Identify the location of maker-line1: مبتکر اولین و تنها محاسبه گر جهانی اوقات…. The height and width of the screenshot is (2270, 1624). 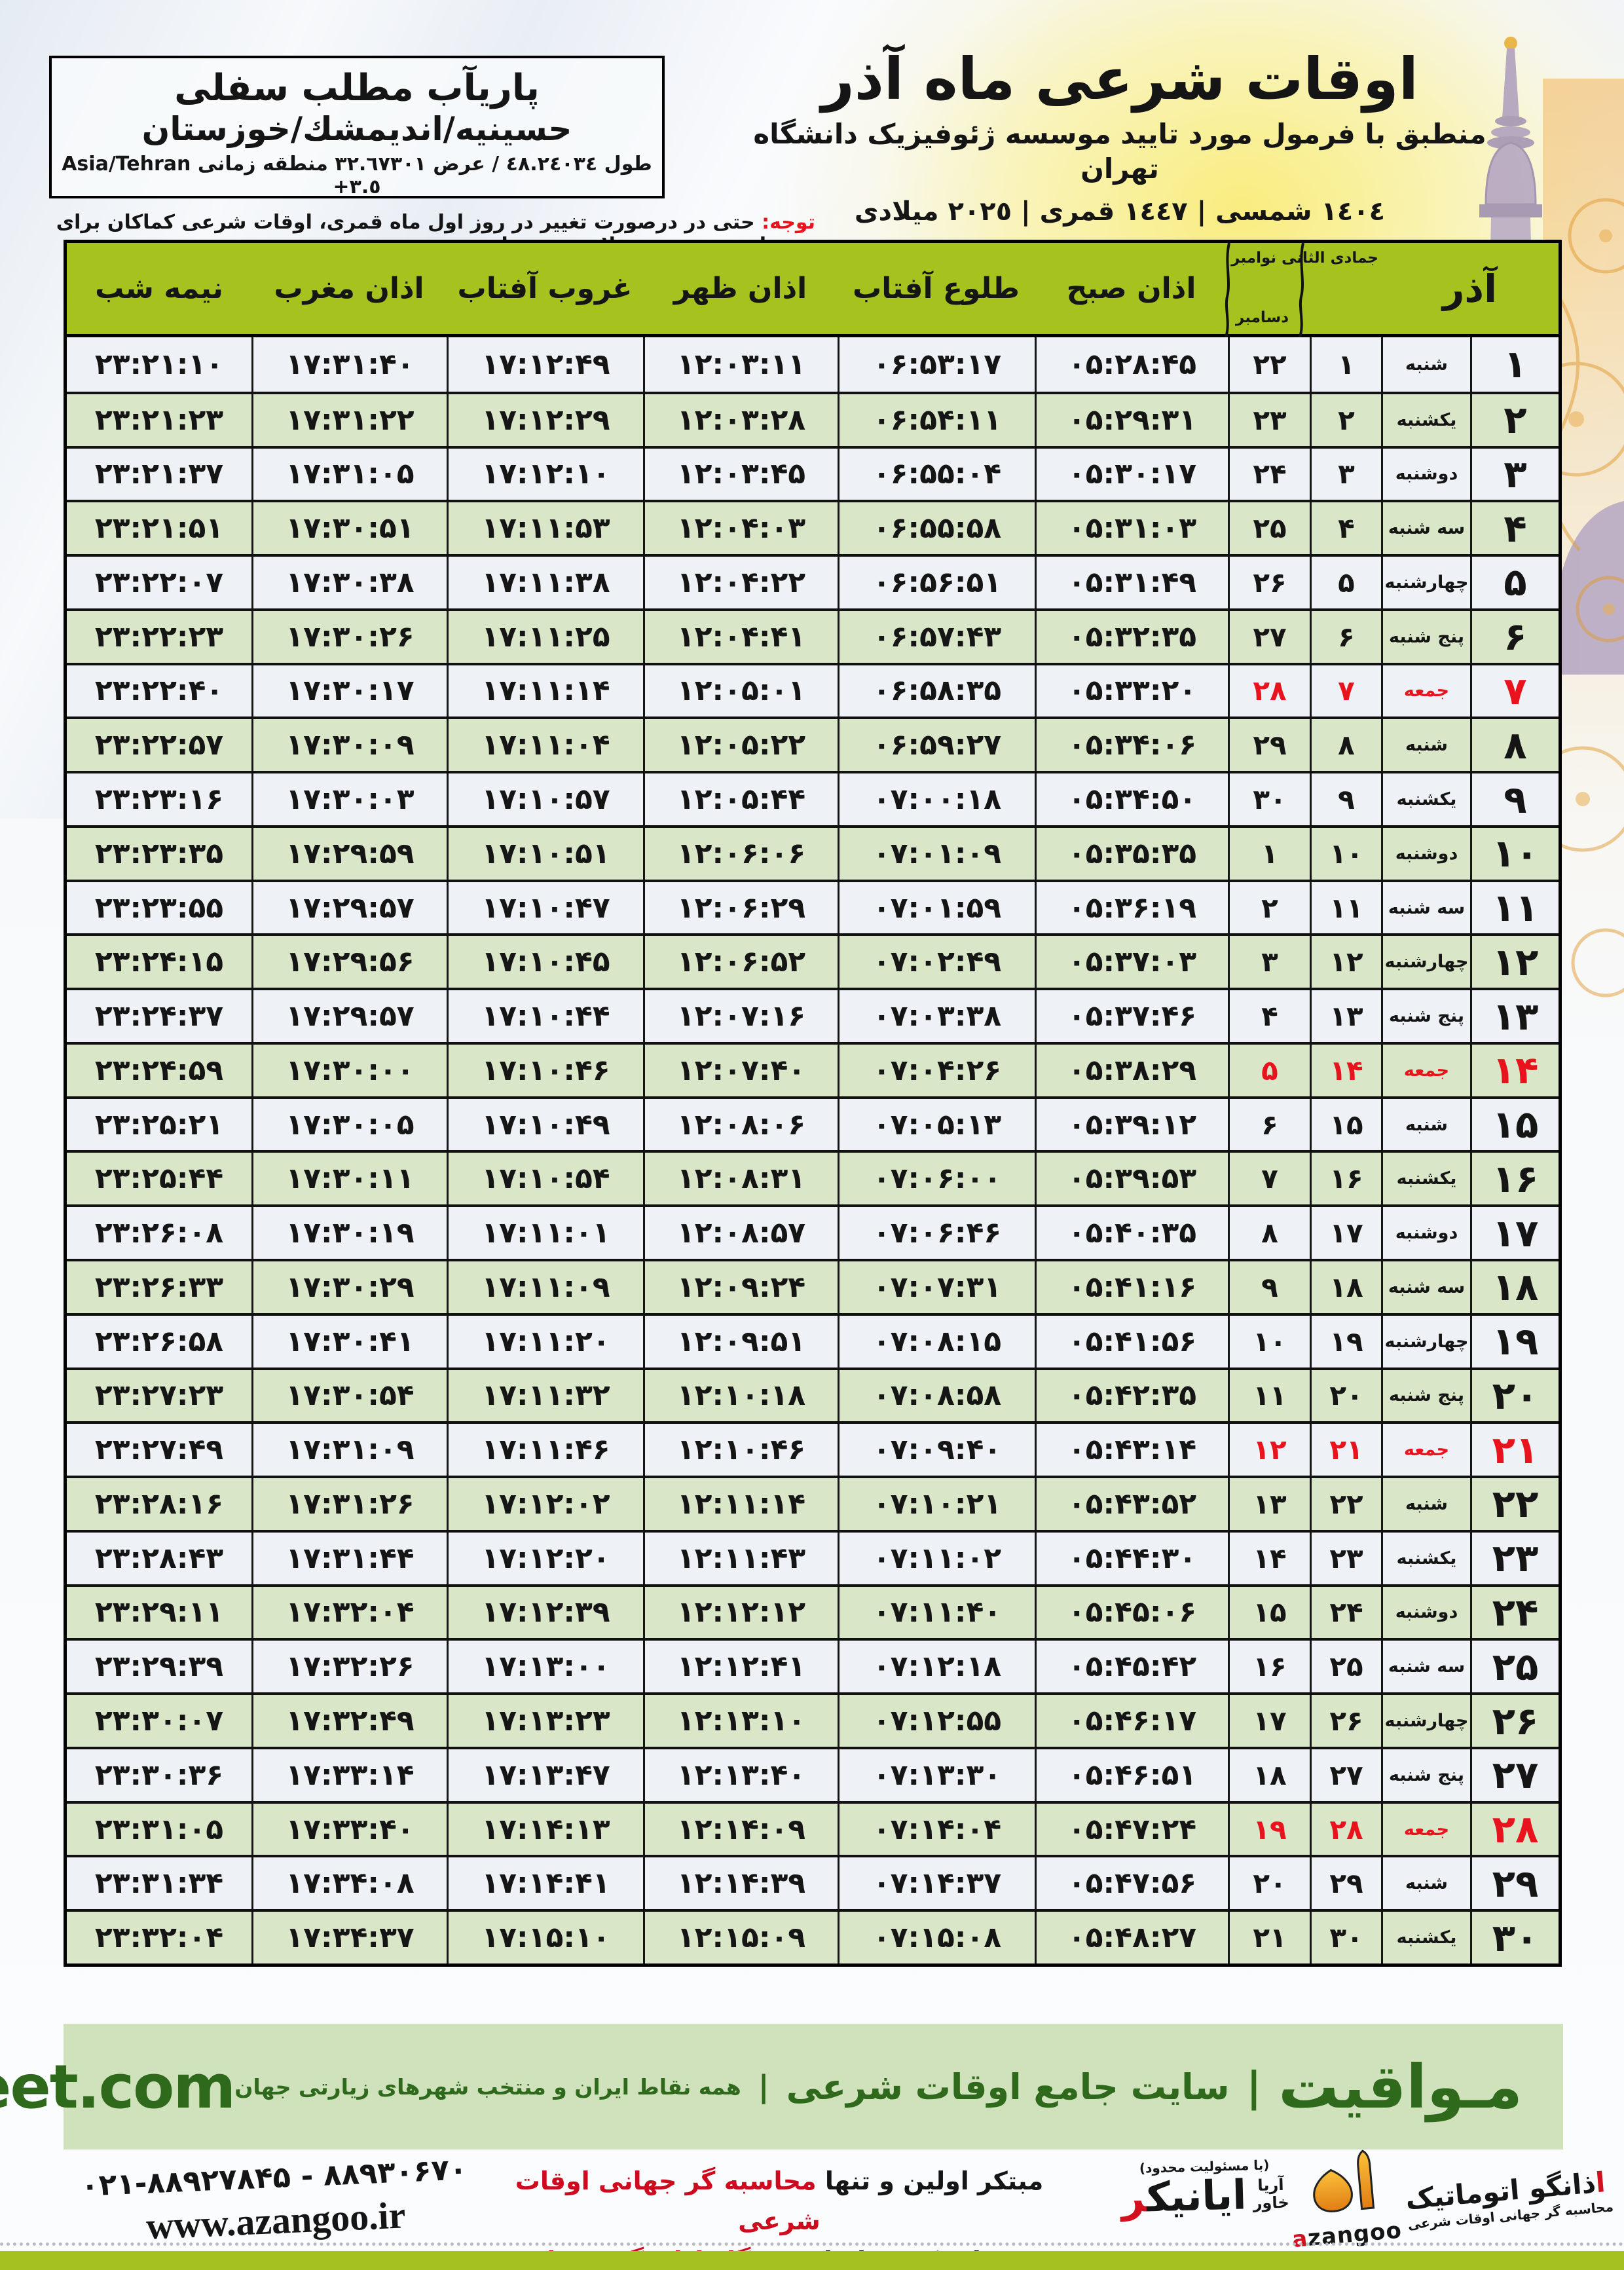
(779, 2201).